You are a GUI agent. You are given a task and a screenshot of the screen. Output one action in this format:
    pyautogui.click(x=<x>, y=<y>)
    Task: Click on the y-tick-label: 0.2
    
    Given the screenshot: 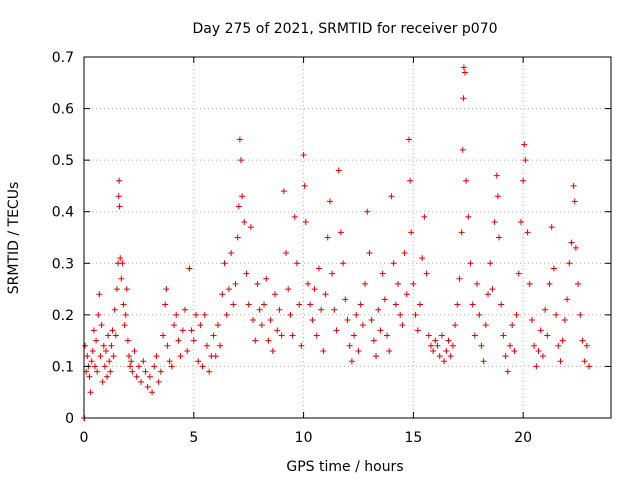 What is the action you would take?
    pyautogui.click(x=63, y=316)
    